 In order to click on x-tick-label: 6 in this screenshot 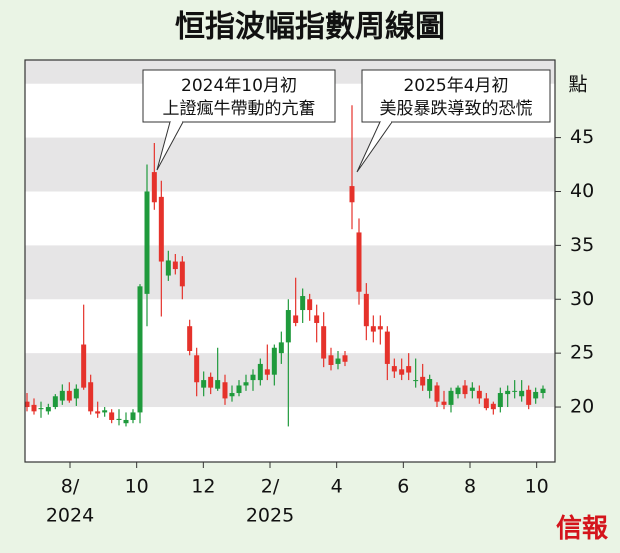, I will do `click(403, 487)`.